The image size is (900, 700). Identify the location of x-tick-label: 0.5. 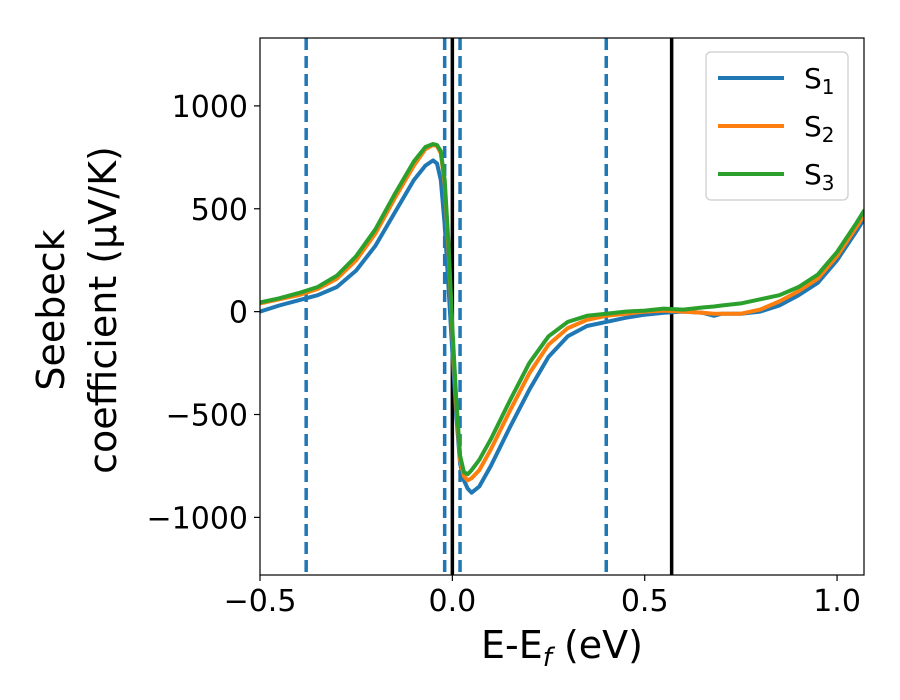
(645, 601).